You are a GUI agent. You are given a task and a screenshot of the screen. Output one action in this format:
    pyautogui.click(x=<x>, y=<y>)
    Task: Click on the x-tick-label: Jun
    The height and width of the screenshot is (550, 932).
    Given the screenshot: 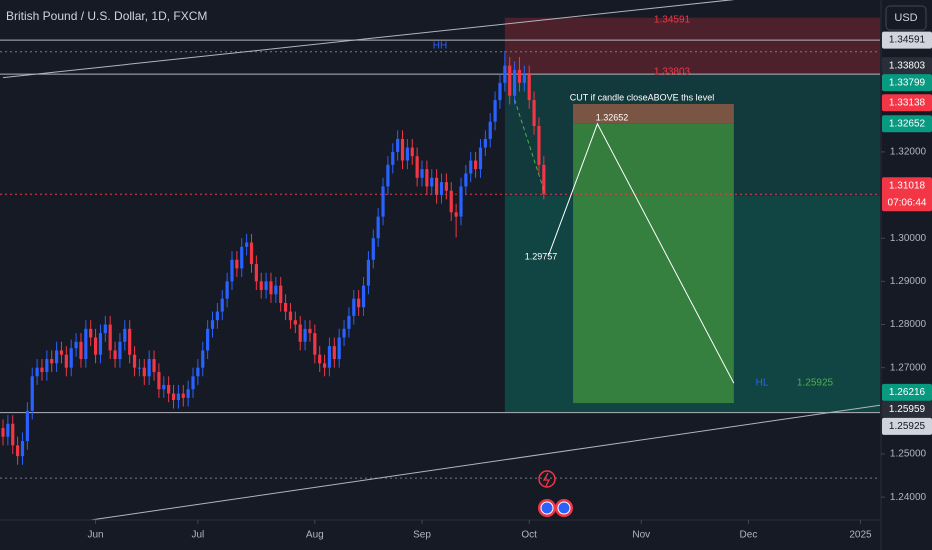 What is the action you would take?
    pyautogui.click(x=96, y=535)
    